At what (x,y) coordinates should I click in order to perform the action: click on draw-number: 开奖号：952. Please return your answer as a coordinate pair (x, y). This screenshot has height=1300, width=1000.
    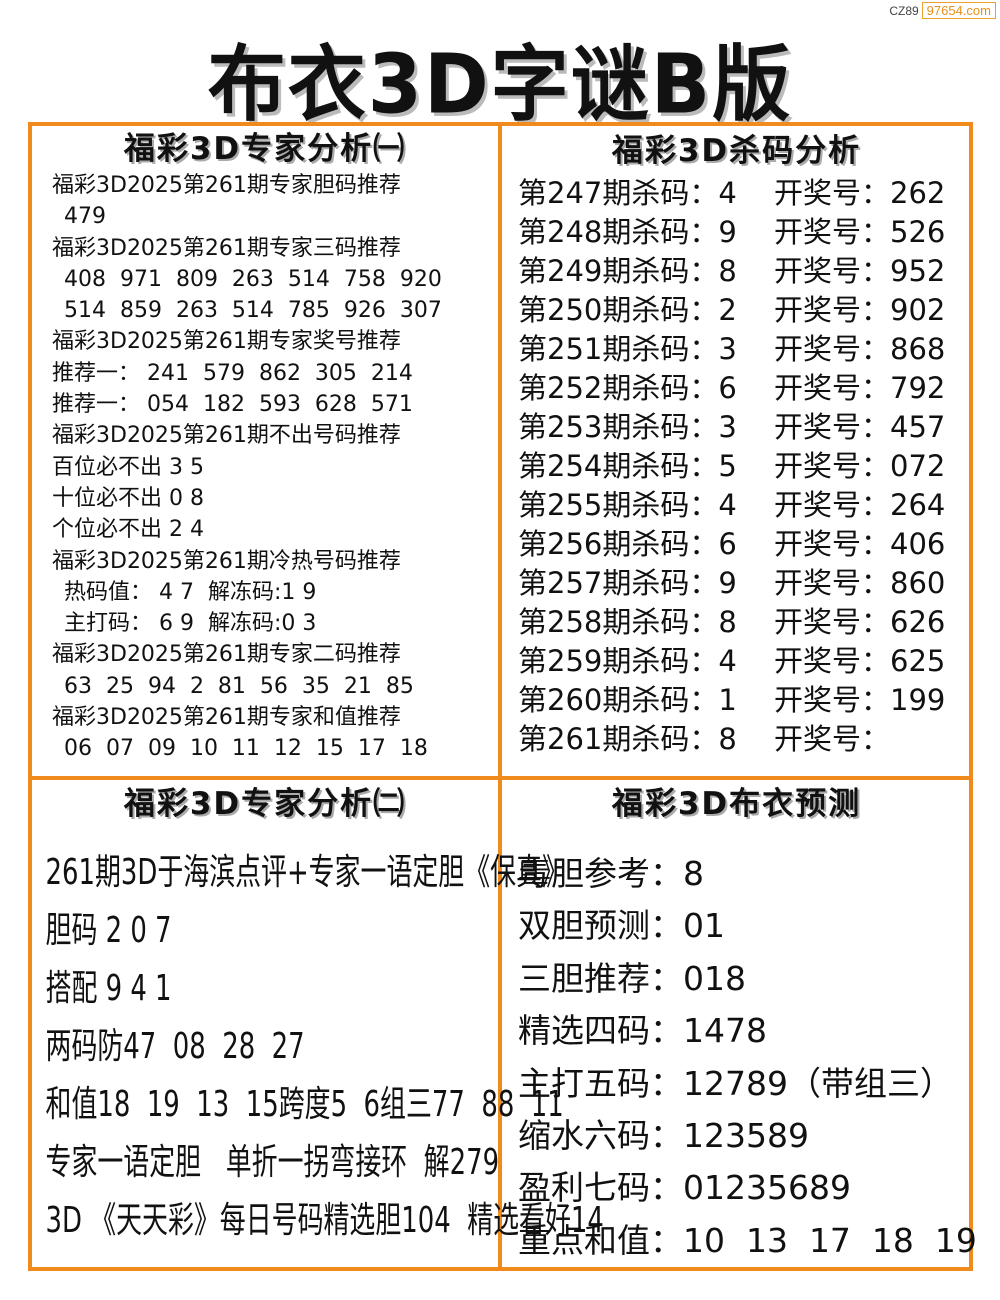
    Looking at the image, I should click on (860, 271).